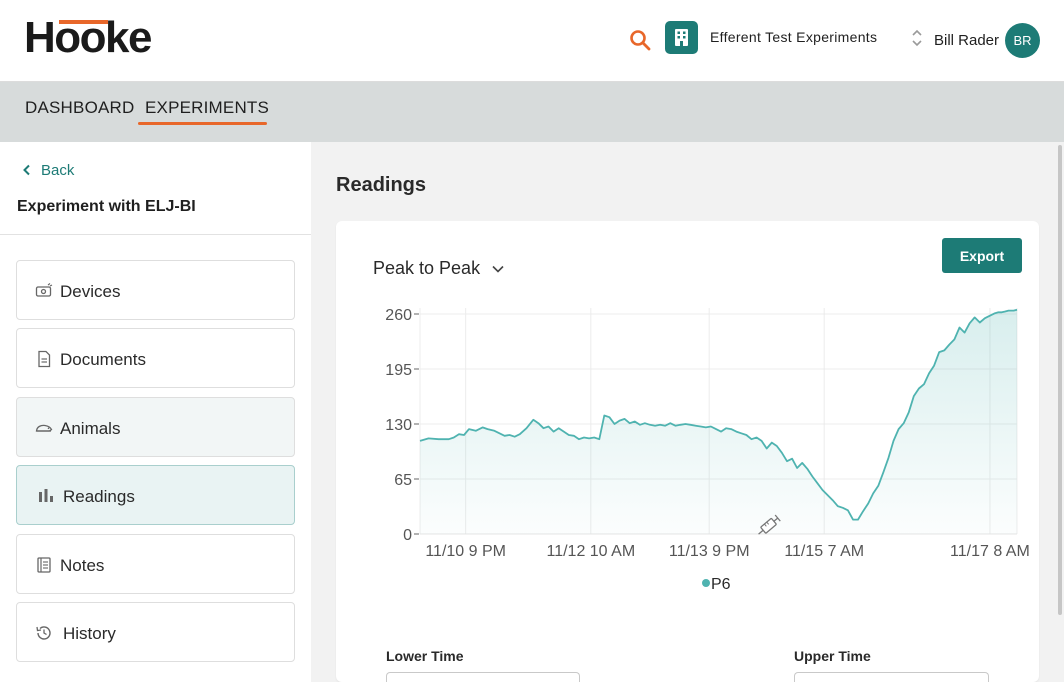  I want to click on sidebar-item-animals: Animals, so click(155, 427).